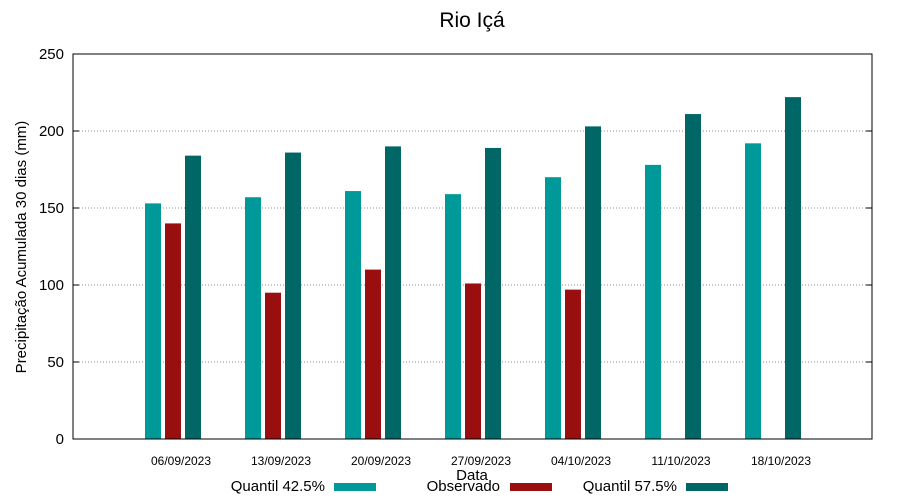 This screenshot has height=500, width=900. I want to click on bar-observado-27-09-2023, so click(473, 361).